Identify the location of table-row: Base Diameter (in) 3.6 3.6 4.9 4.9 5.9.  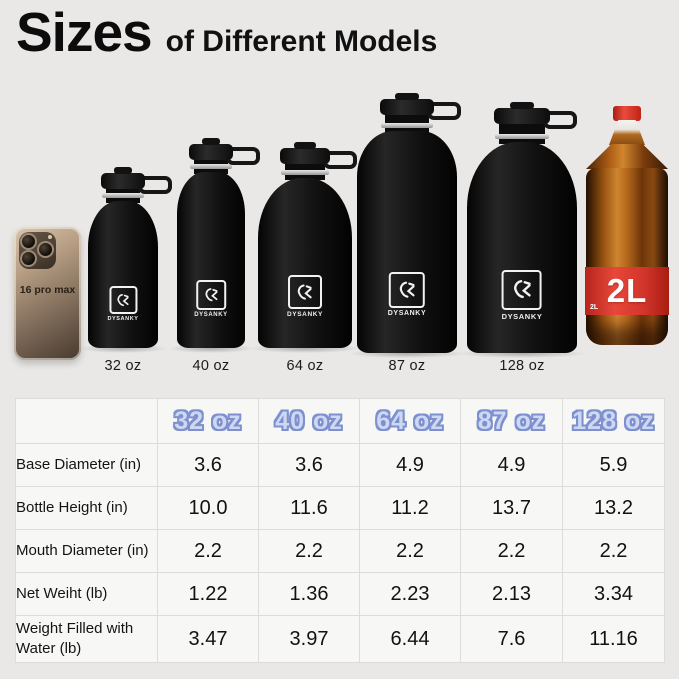
(340, 465).